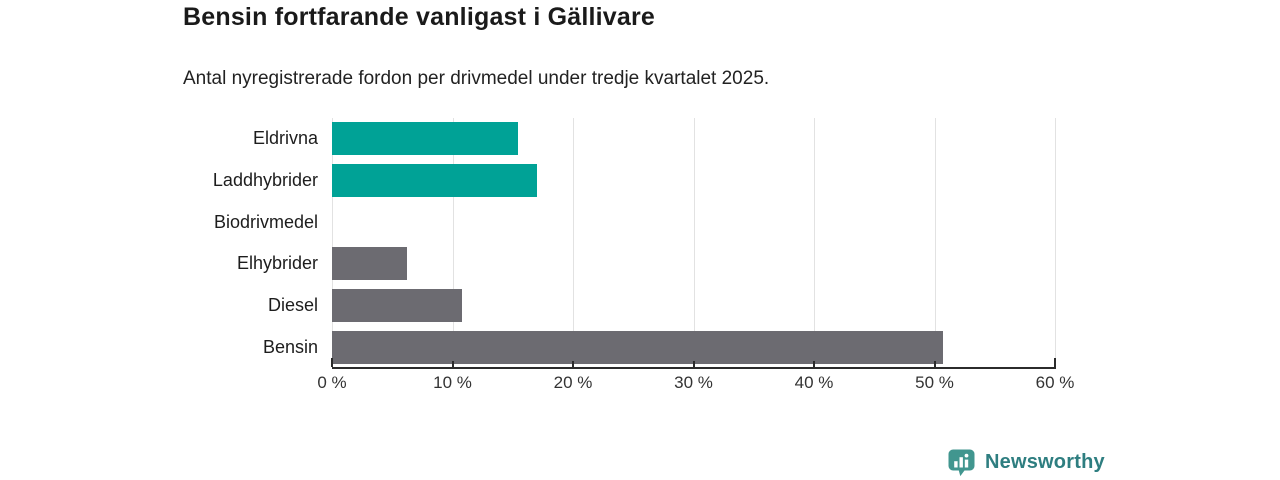 The width and height of the screenshot is (1280, 480). I want to click on bar-row: Elhybrider, so click(527, 264).